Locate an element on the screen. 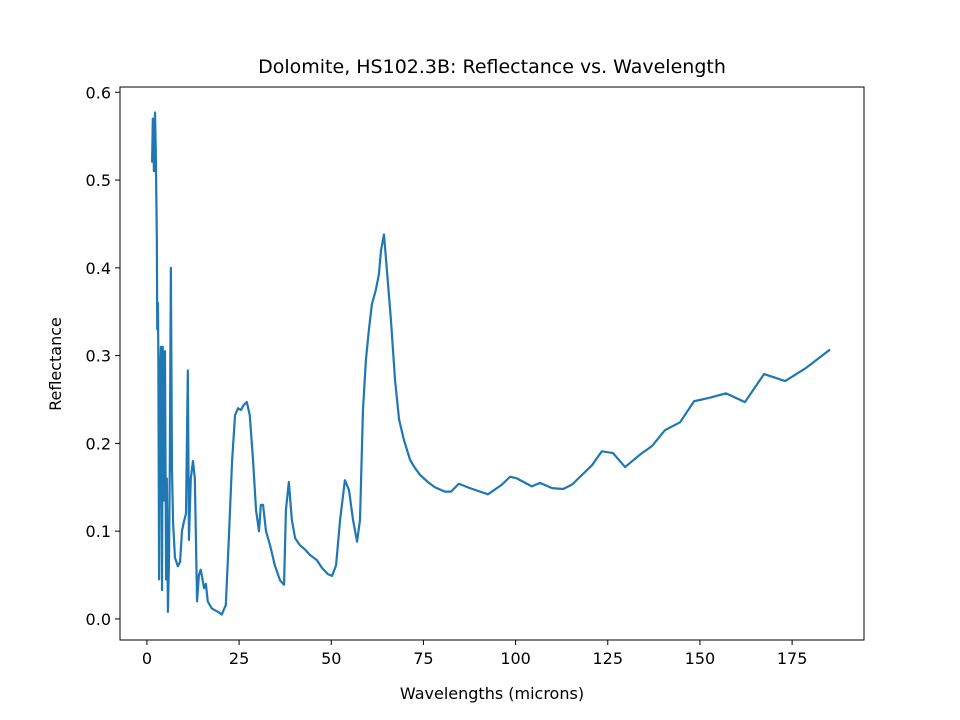 The height and width of the screenshot is (720, 960). x-tick-label: 150 is located at coordinates (700, 658).